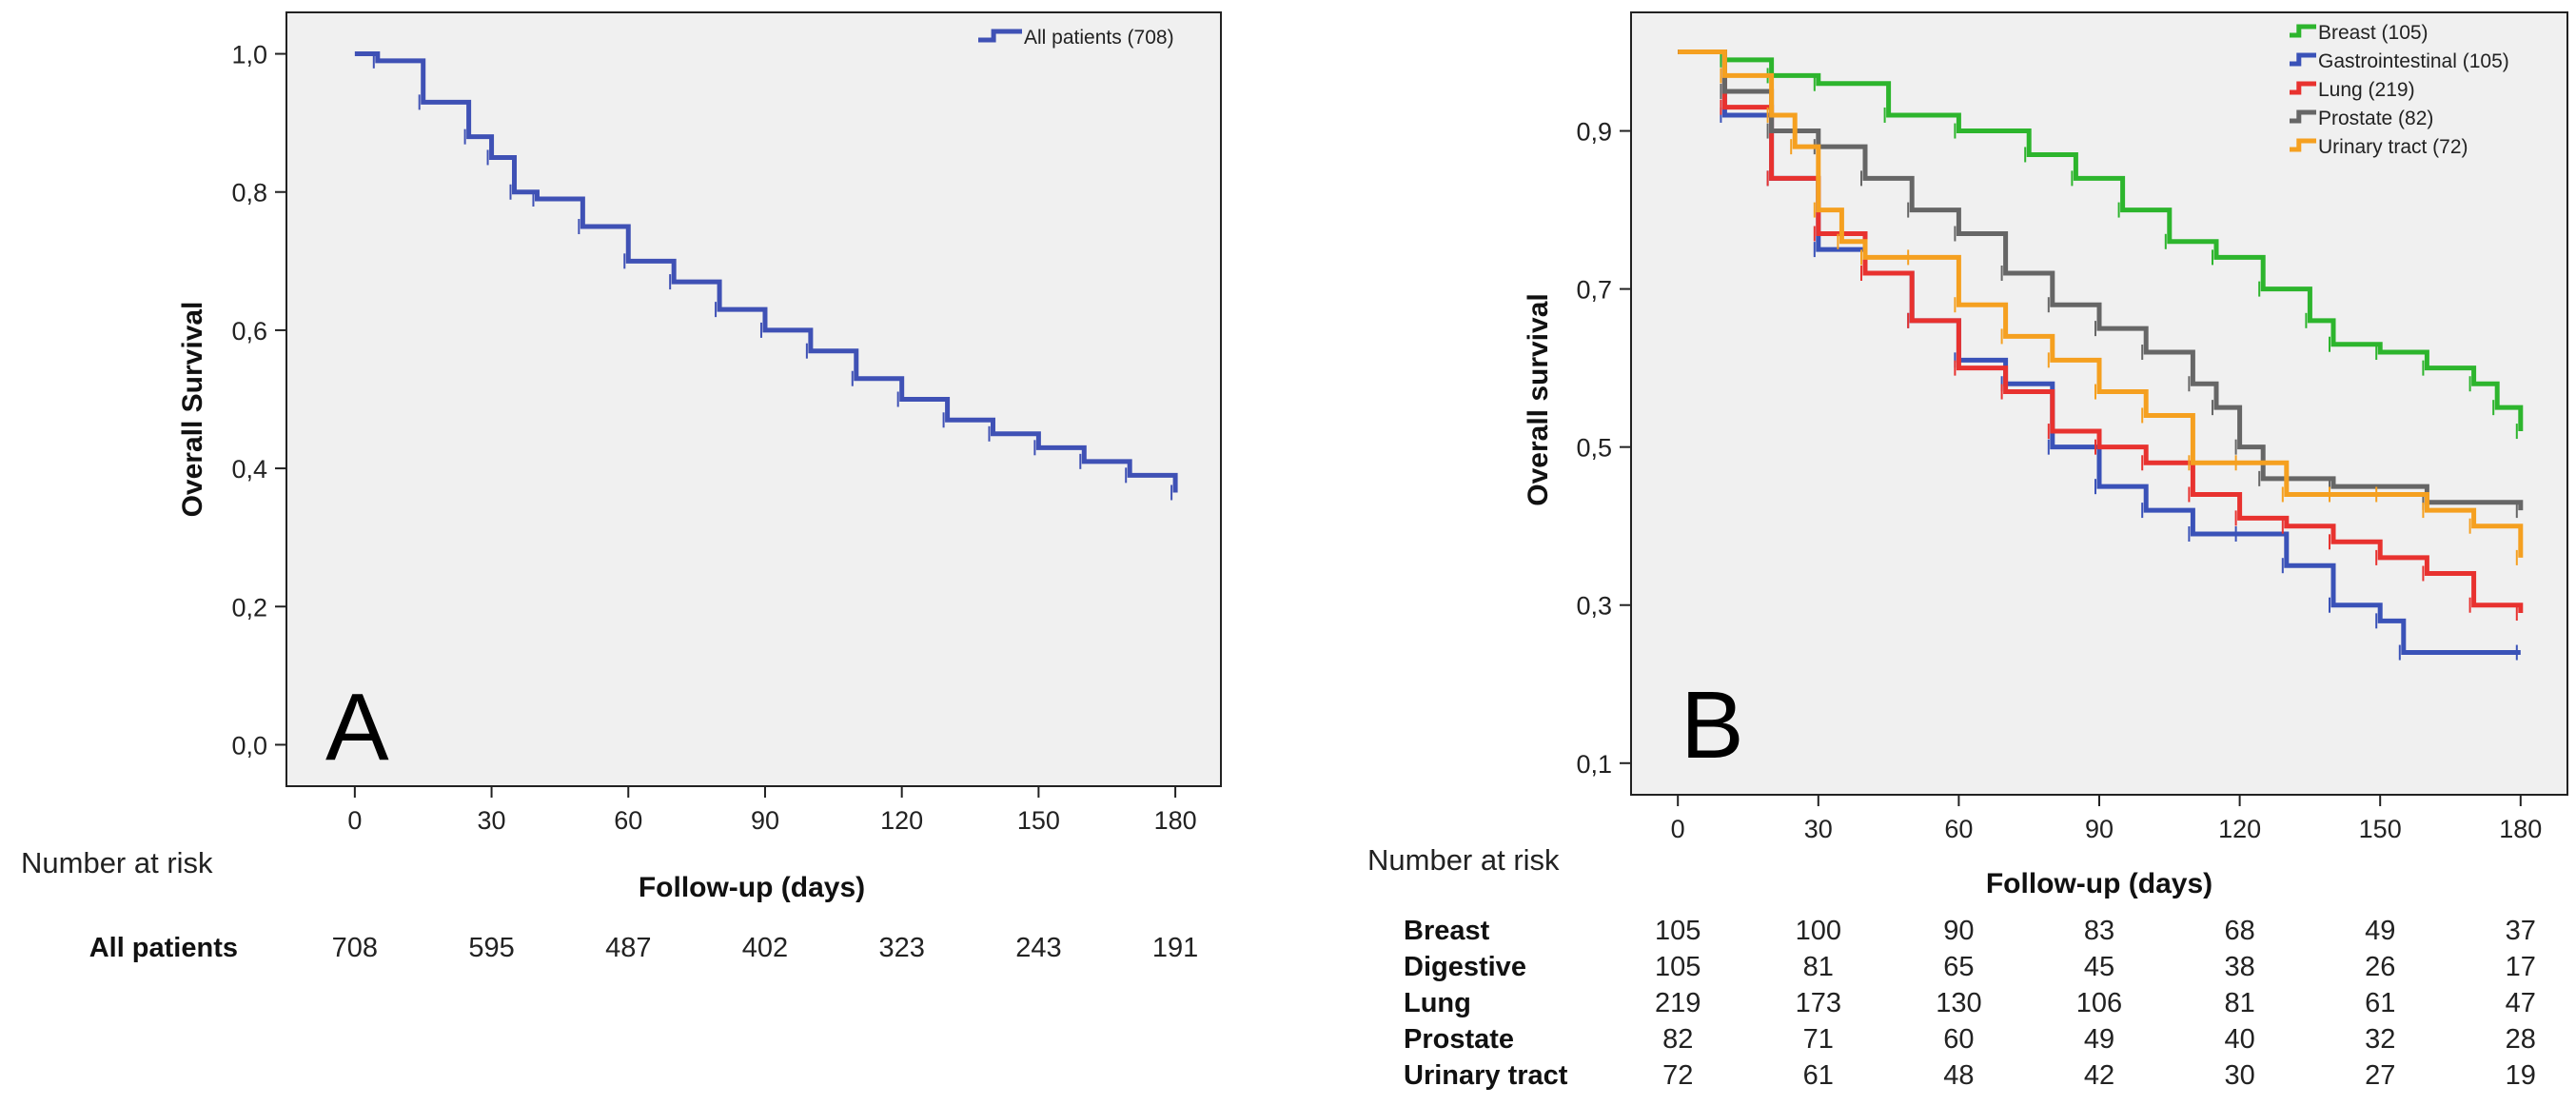  What do you see at coordinates (2239, 1003) in the screenshot?
I see `panel-b-risk-value-lung: 81` at bounding box center [2239, 1003].